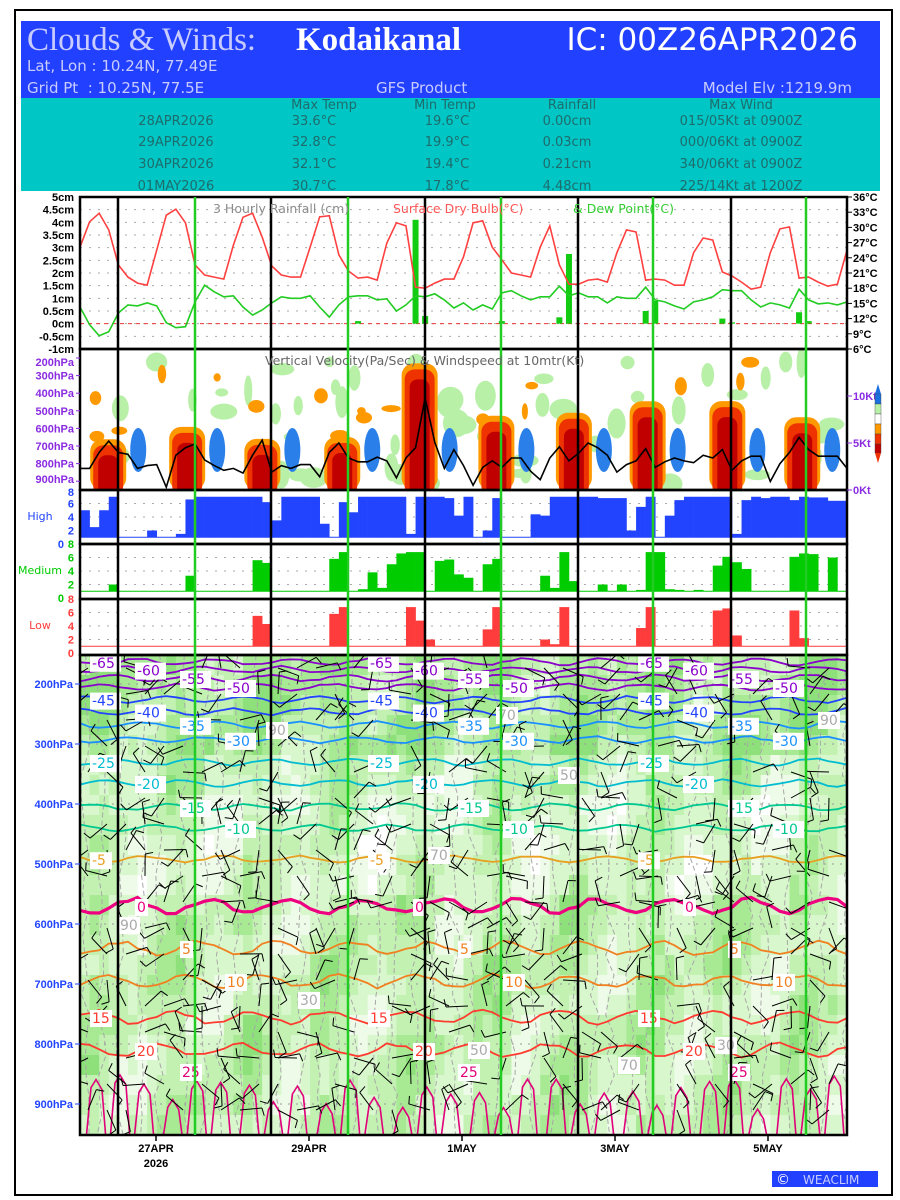 The width and height of the screenshot is (900, 1200). Describe the element at coordinates (712, 40) in the screenshot. I see `header-initial-condition: IC: 00Z26APR2026` at that location.